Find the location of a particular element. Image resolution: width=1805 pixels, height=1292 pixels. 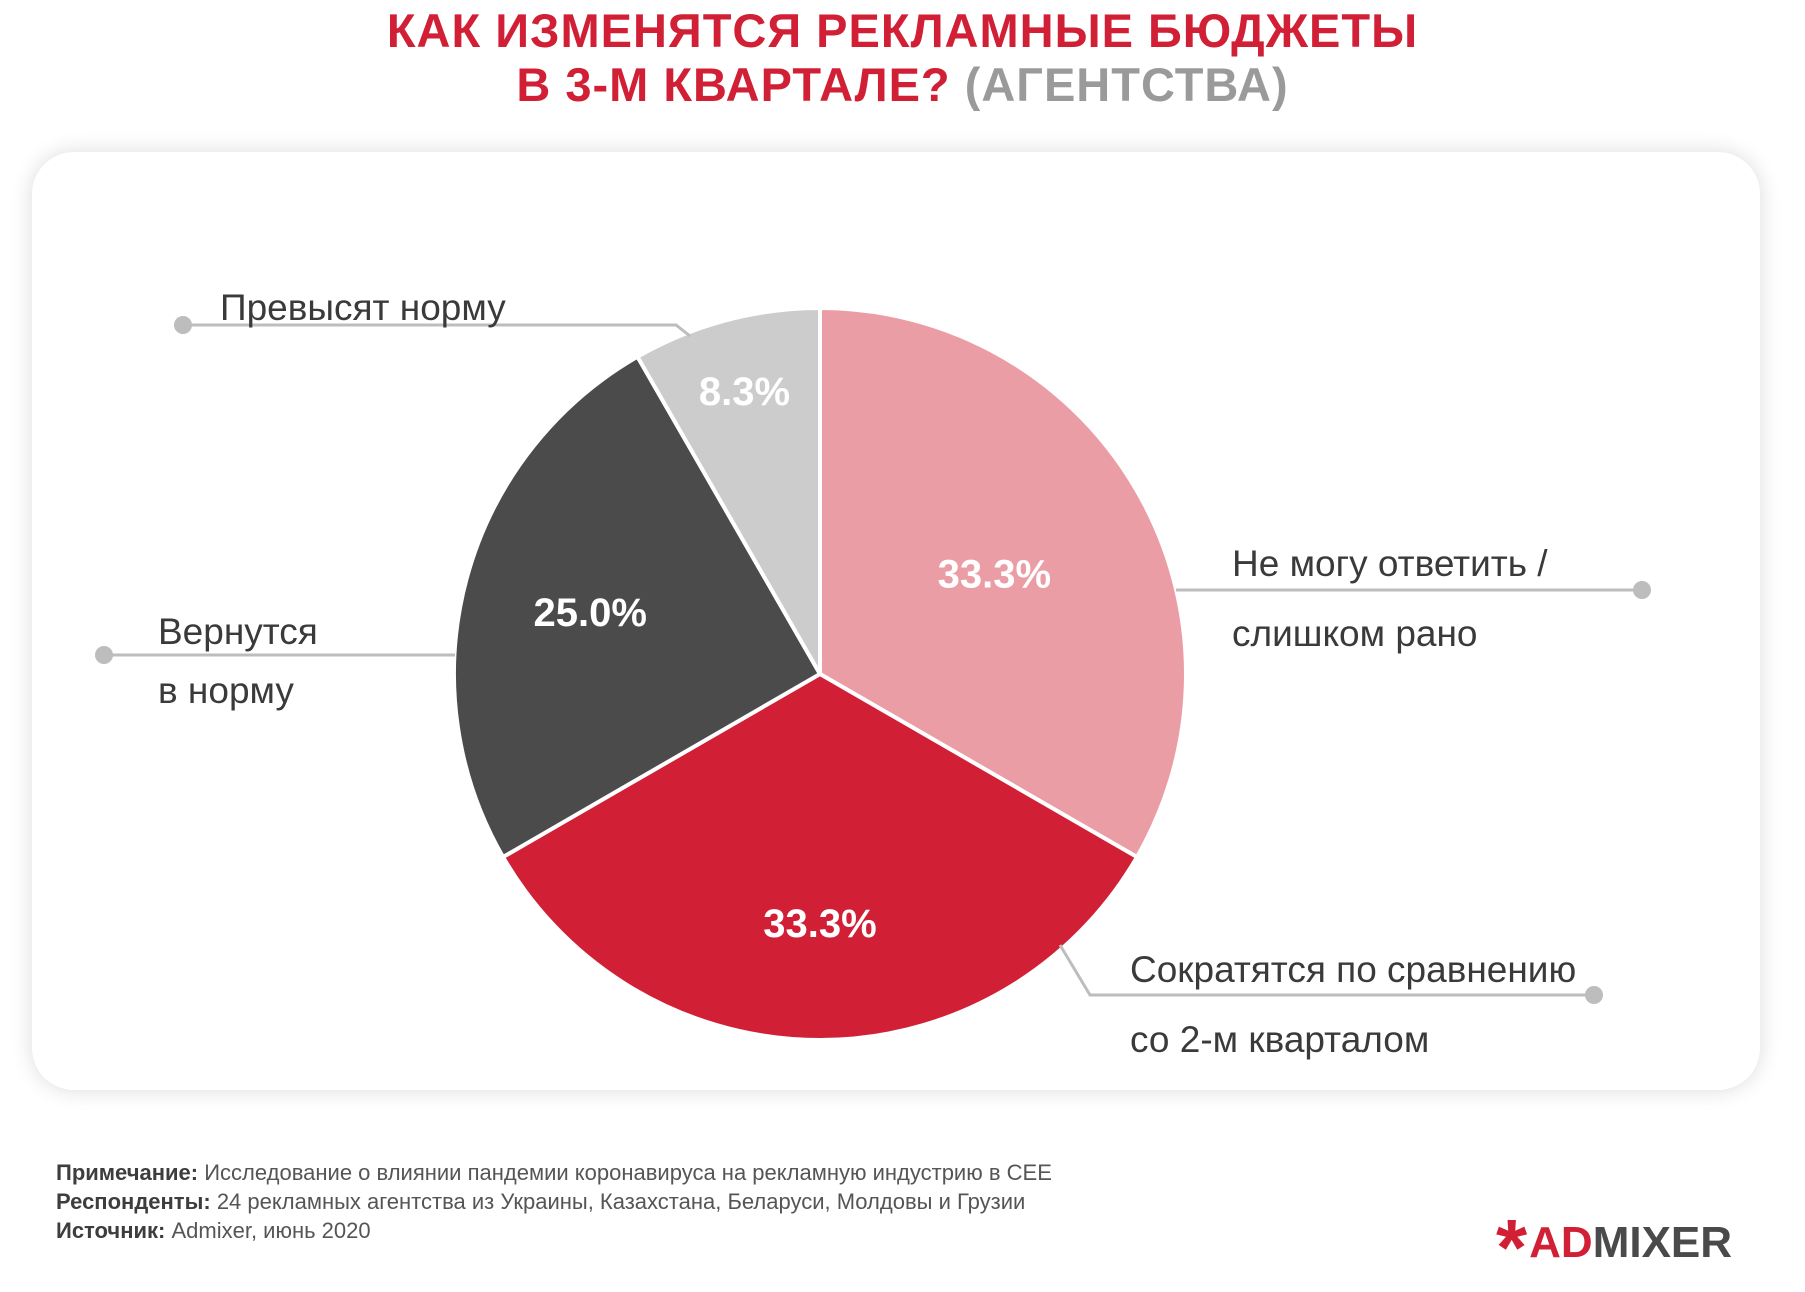

title-line-2-main: В 3-М КВАРТАЛЕ? is located at coordinates (733, 84).